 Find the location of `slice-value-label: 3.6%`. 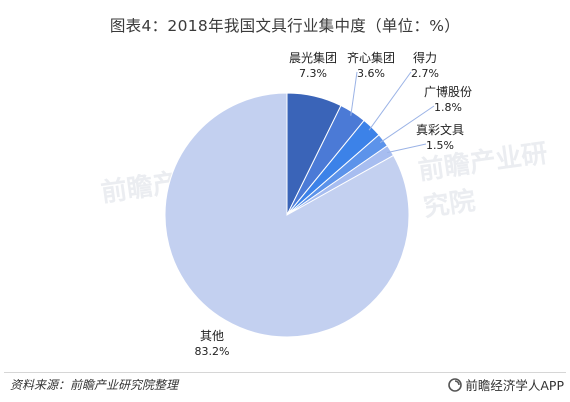

slice-value-label: 3.6% is located at coordinates (371, 73).